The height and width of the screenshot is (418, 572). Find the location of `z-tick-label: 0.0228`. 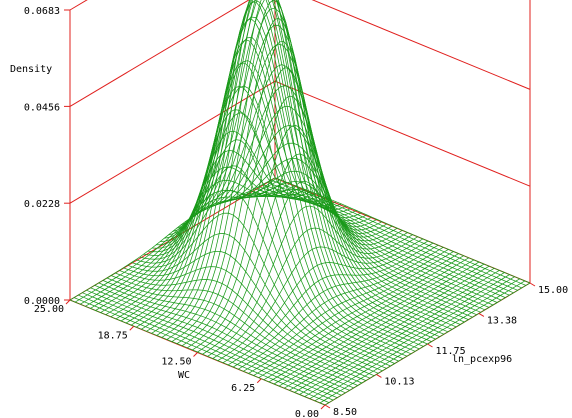

z-tick-label: 0.0228 is located at coordinates (42, 204).